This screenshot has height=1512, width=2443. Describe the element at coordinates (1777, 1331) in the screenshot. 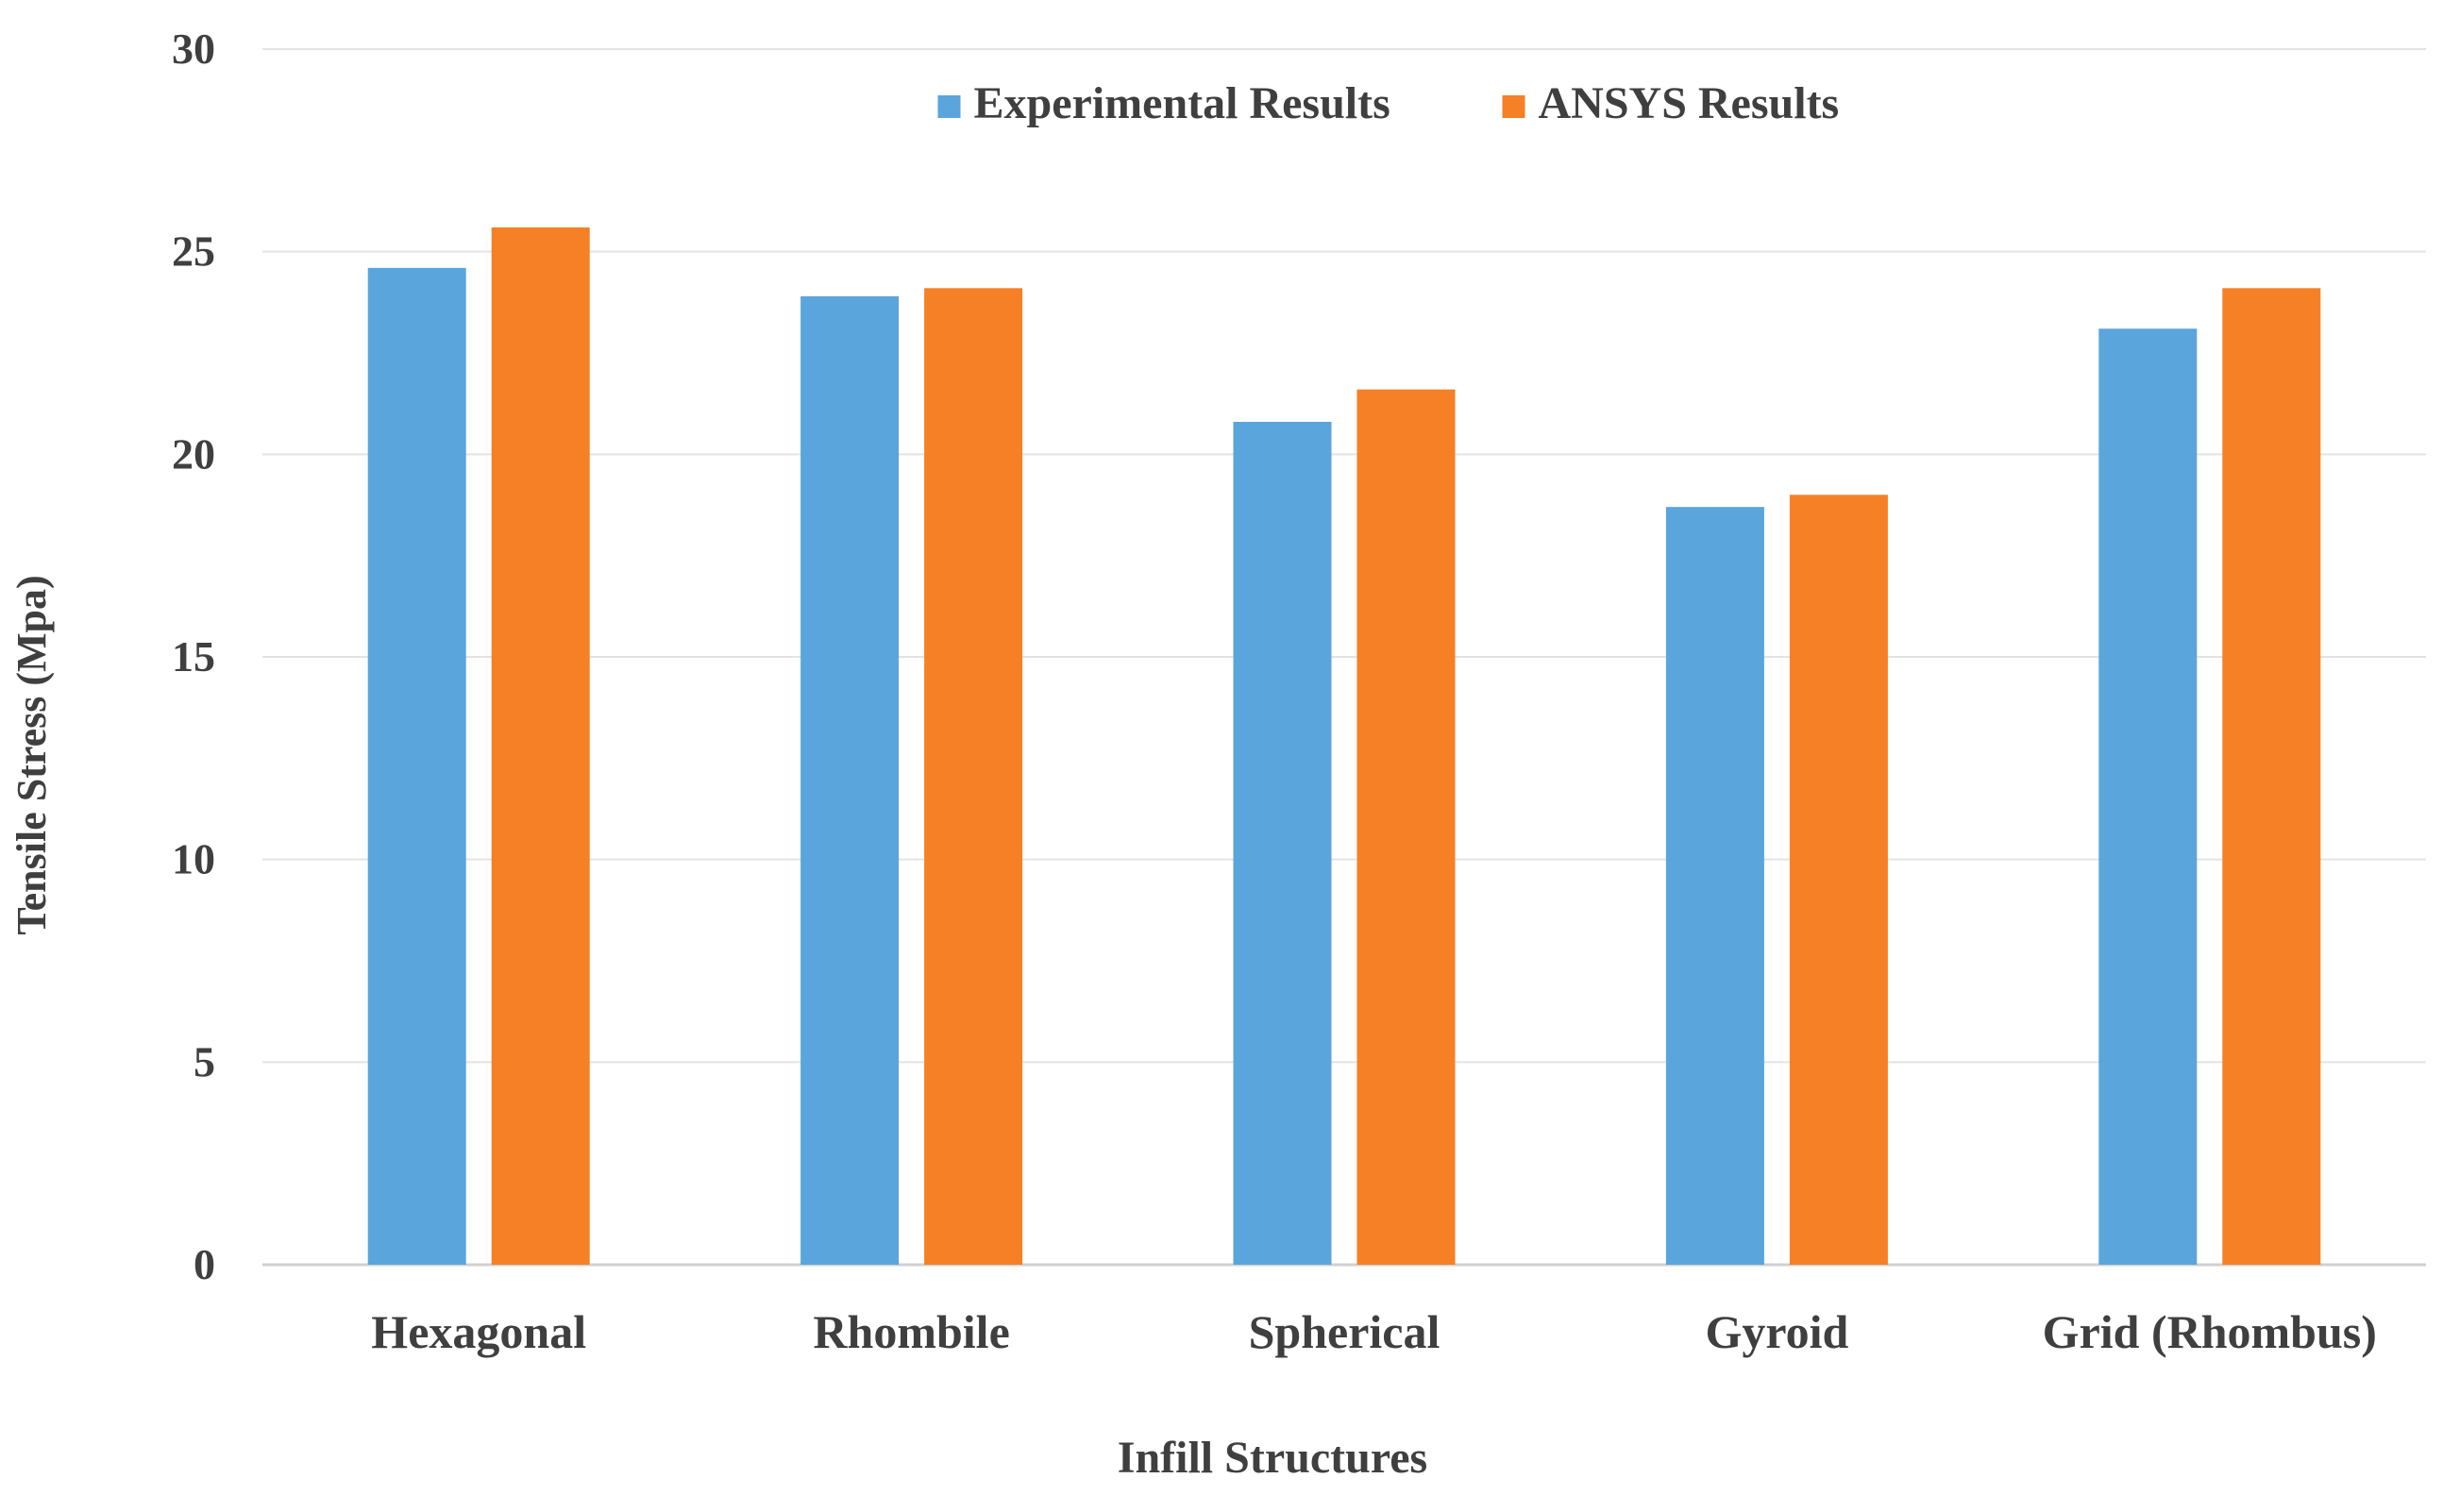

I see `x-tick-label: Gyroid` at that location.